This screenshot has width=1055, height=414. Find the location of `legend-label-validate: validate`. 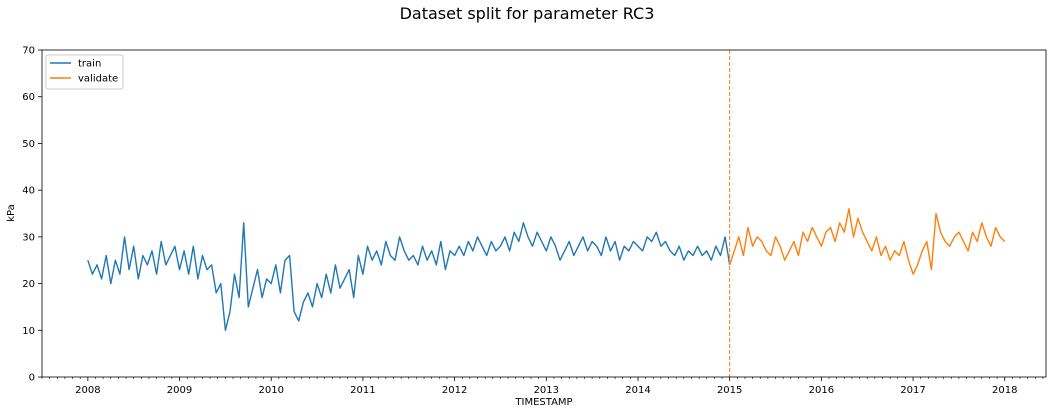

legend-label-validate: validate is located at coordinates (98, 79).